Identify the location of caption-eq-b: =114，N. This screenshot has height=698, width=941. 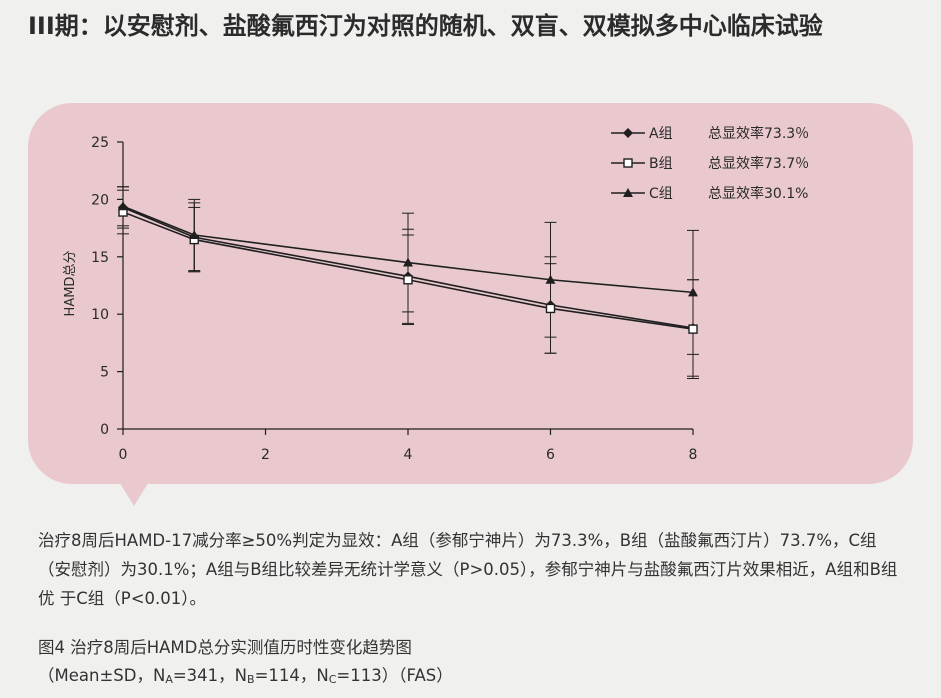
(291, 675).